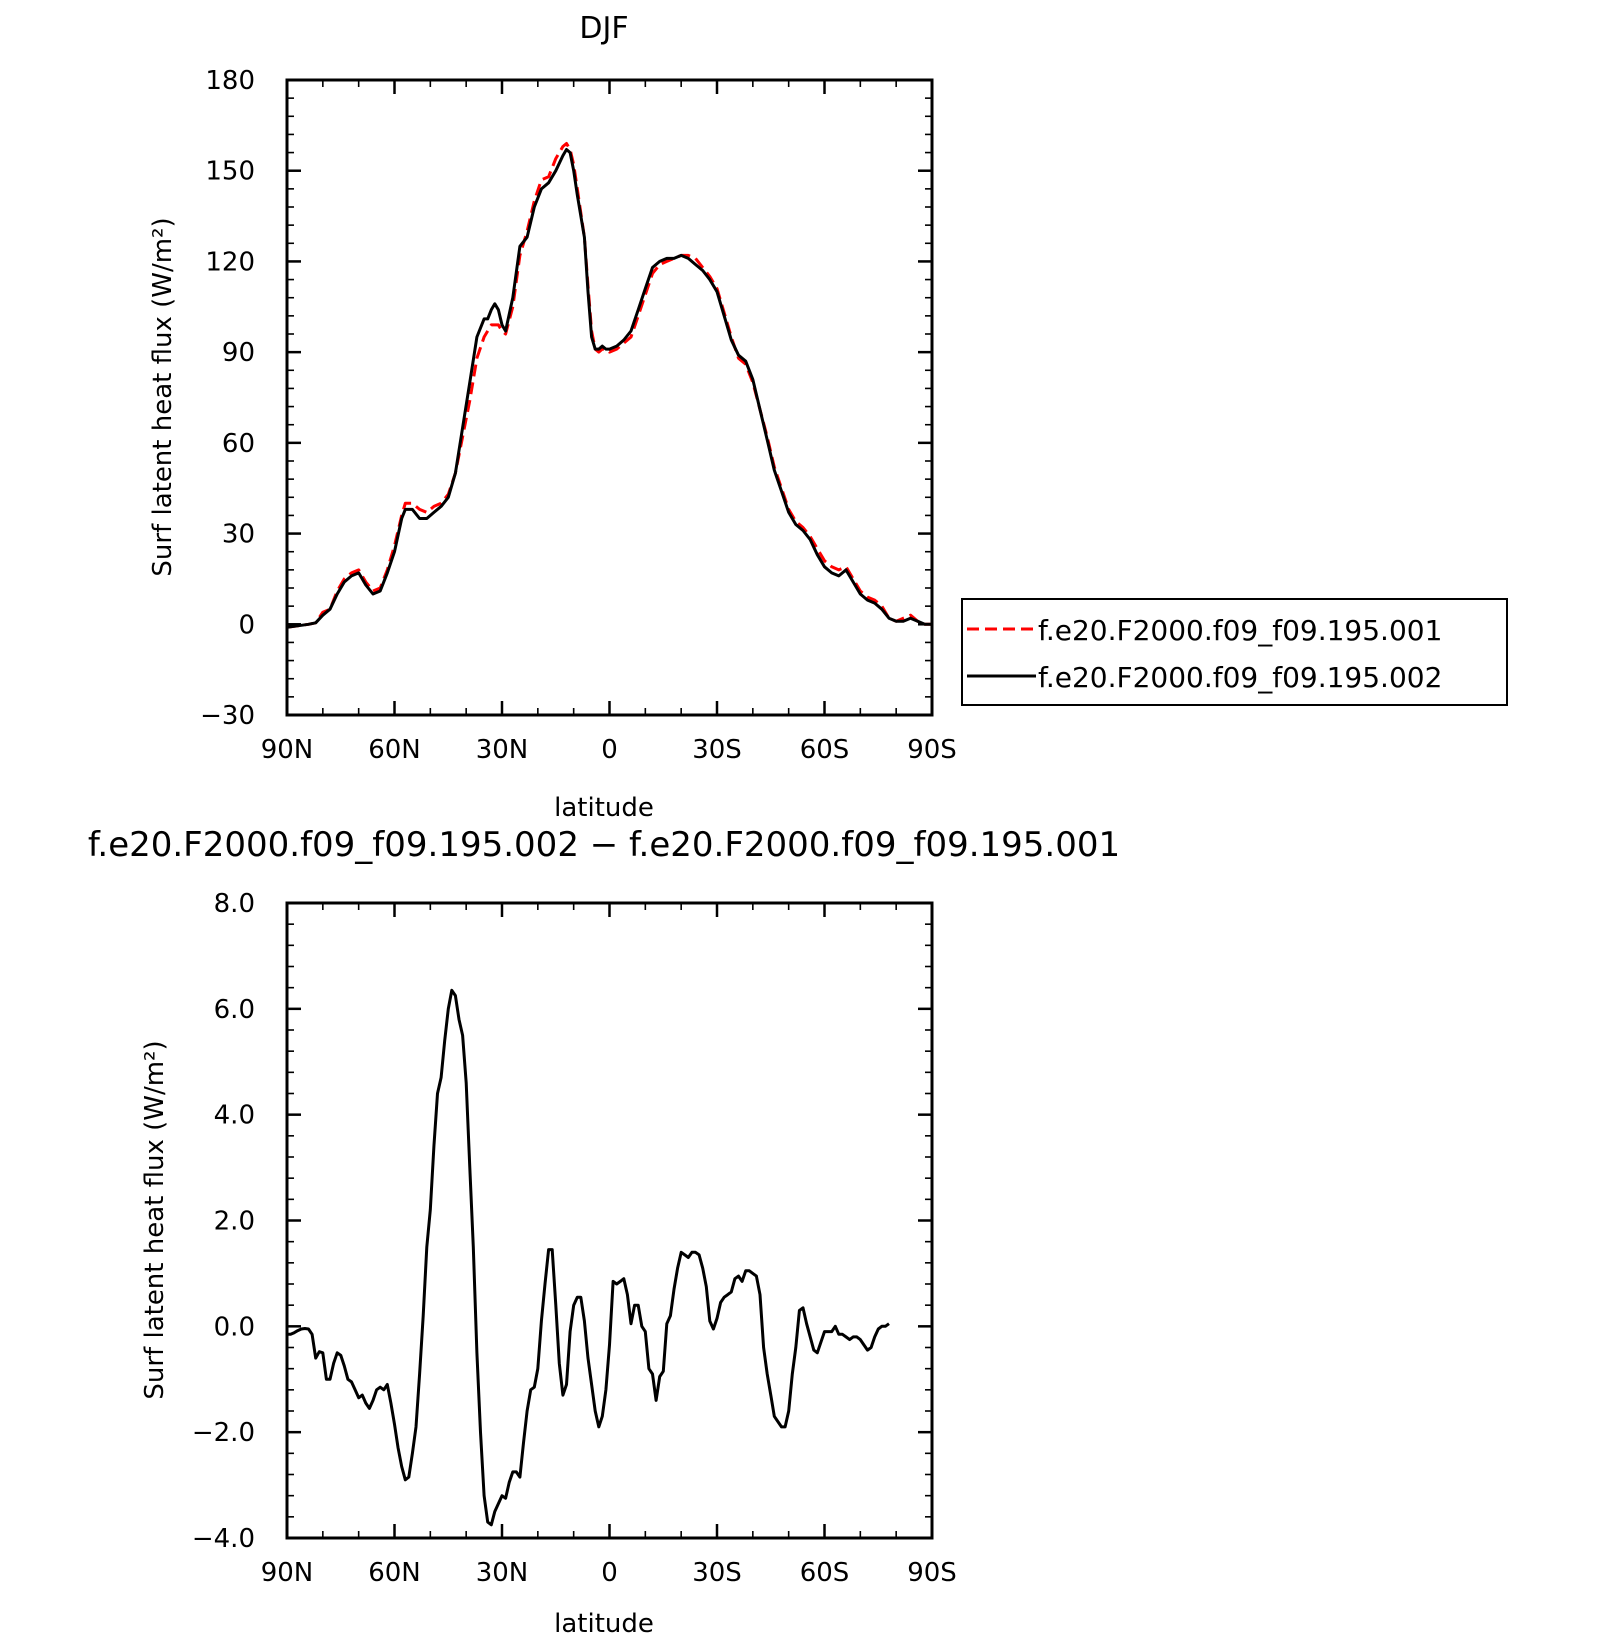 The width and height of the screenshot is (1599, 1635). I want to click on top-x-axis-label: latitude, so click(604, 808).